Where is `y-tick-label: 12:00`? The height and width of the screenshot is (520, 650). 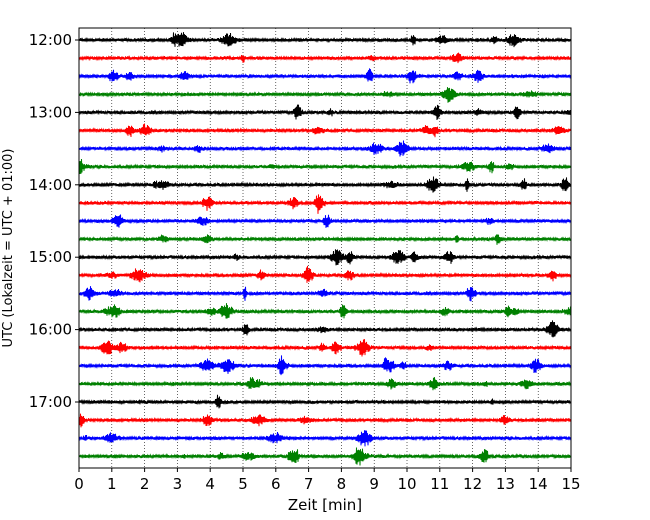 y-tick-label: 12:00 is located at coordinates (50, 40).